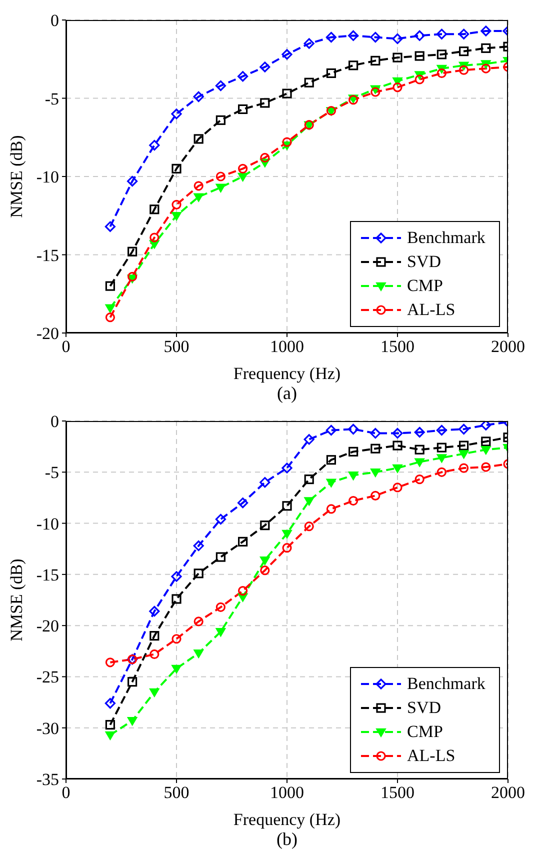 The image size is (538, 861). Describe the element at coordinates (51, 472) in the screenshot. I see `y-tick-label: -5` at that location.